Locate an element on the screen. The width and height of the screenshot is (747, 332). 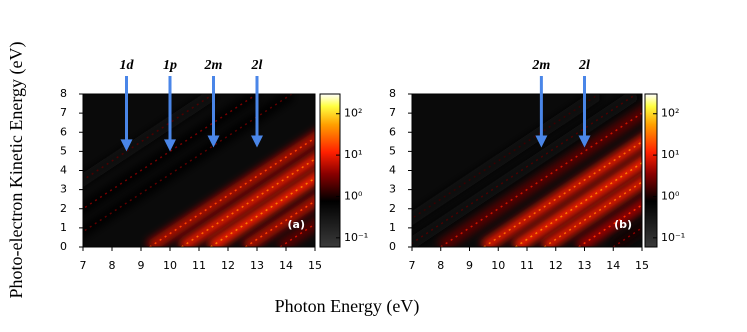
arrow-label: 1d is located at coordinates (127, 65).